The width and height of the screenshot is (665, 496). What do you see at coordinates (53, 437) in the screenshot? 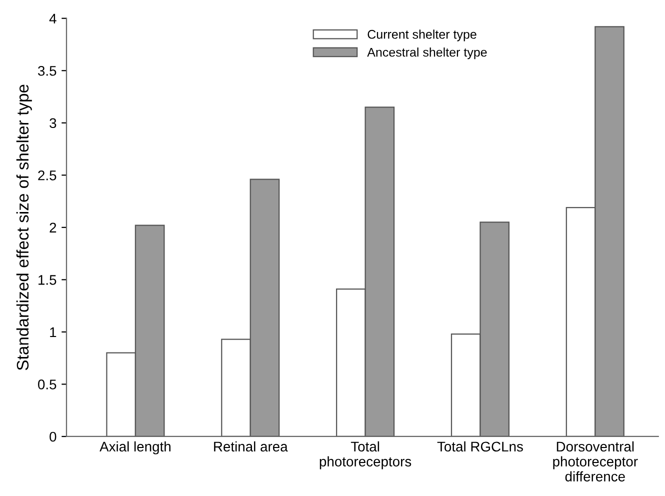
I see `y-tick-label: 0` at bounding box center [53, 437].